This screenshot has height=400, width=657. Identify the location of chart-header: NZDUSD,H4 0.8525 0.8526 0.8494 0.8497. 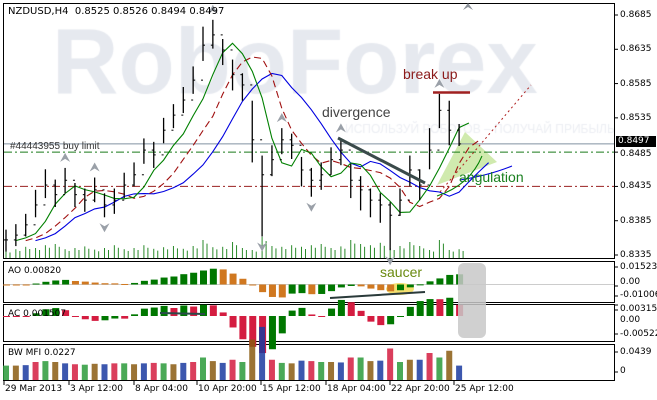
(116, 12).